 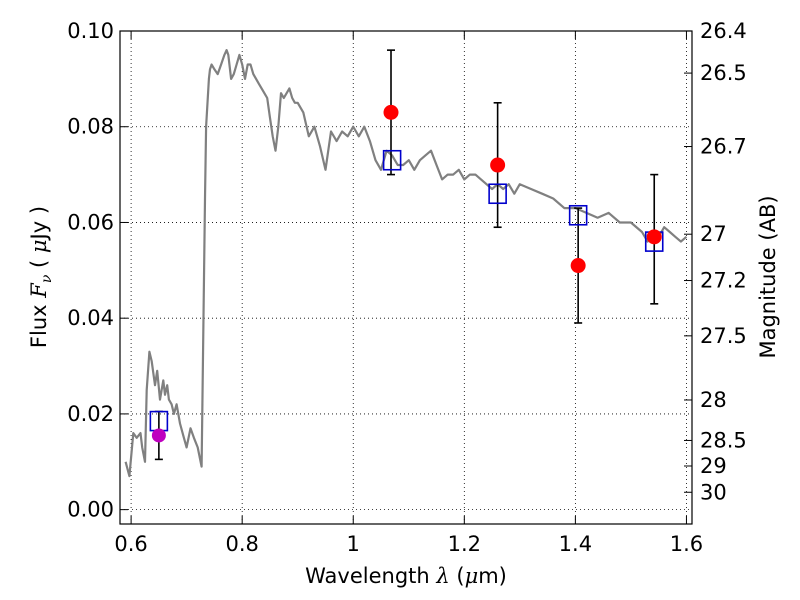 What do you see at coordinates (723, 336) in the screenshot?
I see `mag-tick-label: 27.5` at bounding box center [723, 336].